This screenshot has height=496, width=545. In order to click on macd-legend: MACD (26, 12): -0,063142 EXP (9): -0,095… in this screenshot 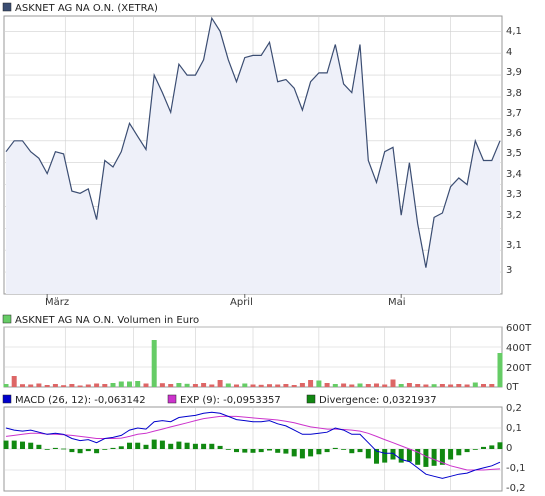, I will do `click(219, 400)`.